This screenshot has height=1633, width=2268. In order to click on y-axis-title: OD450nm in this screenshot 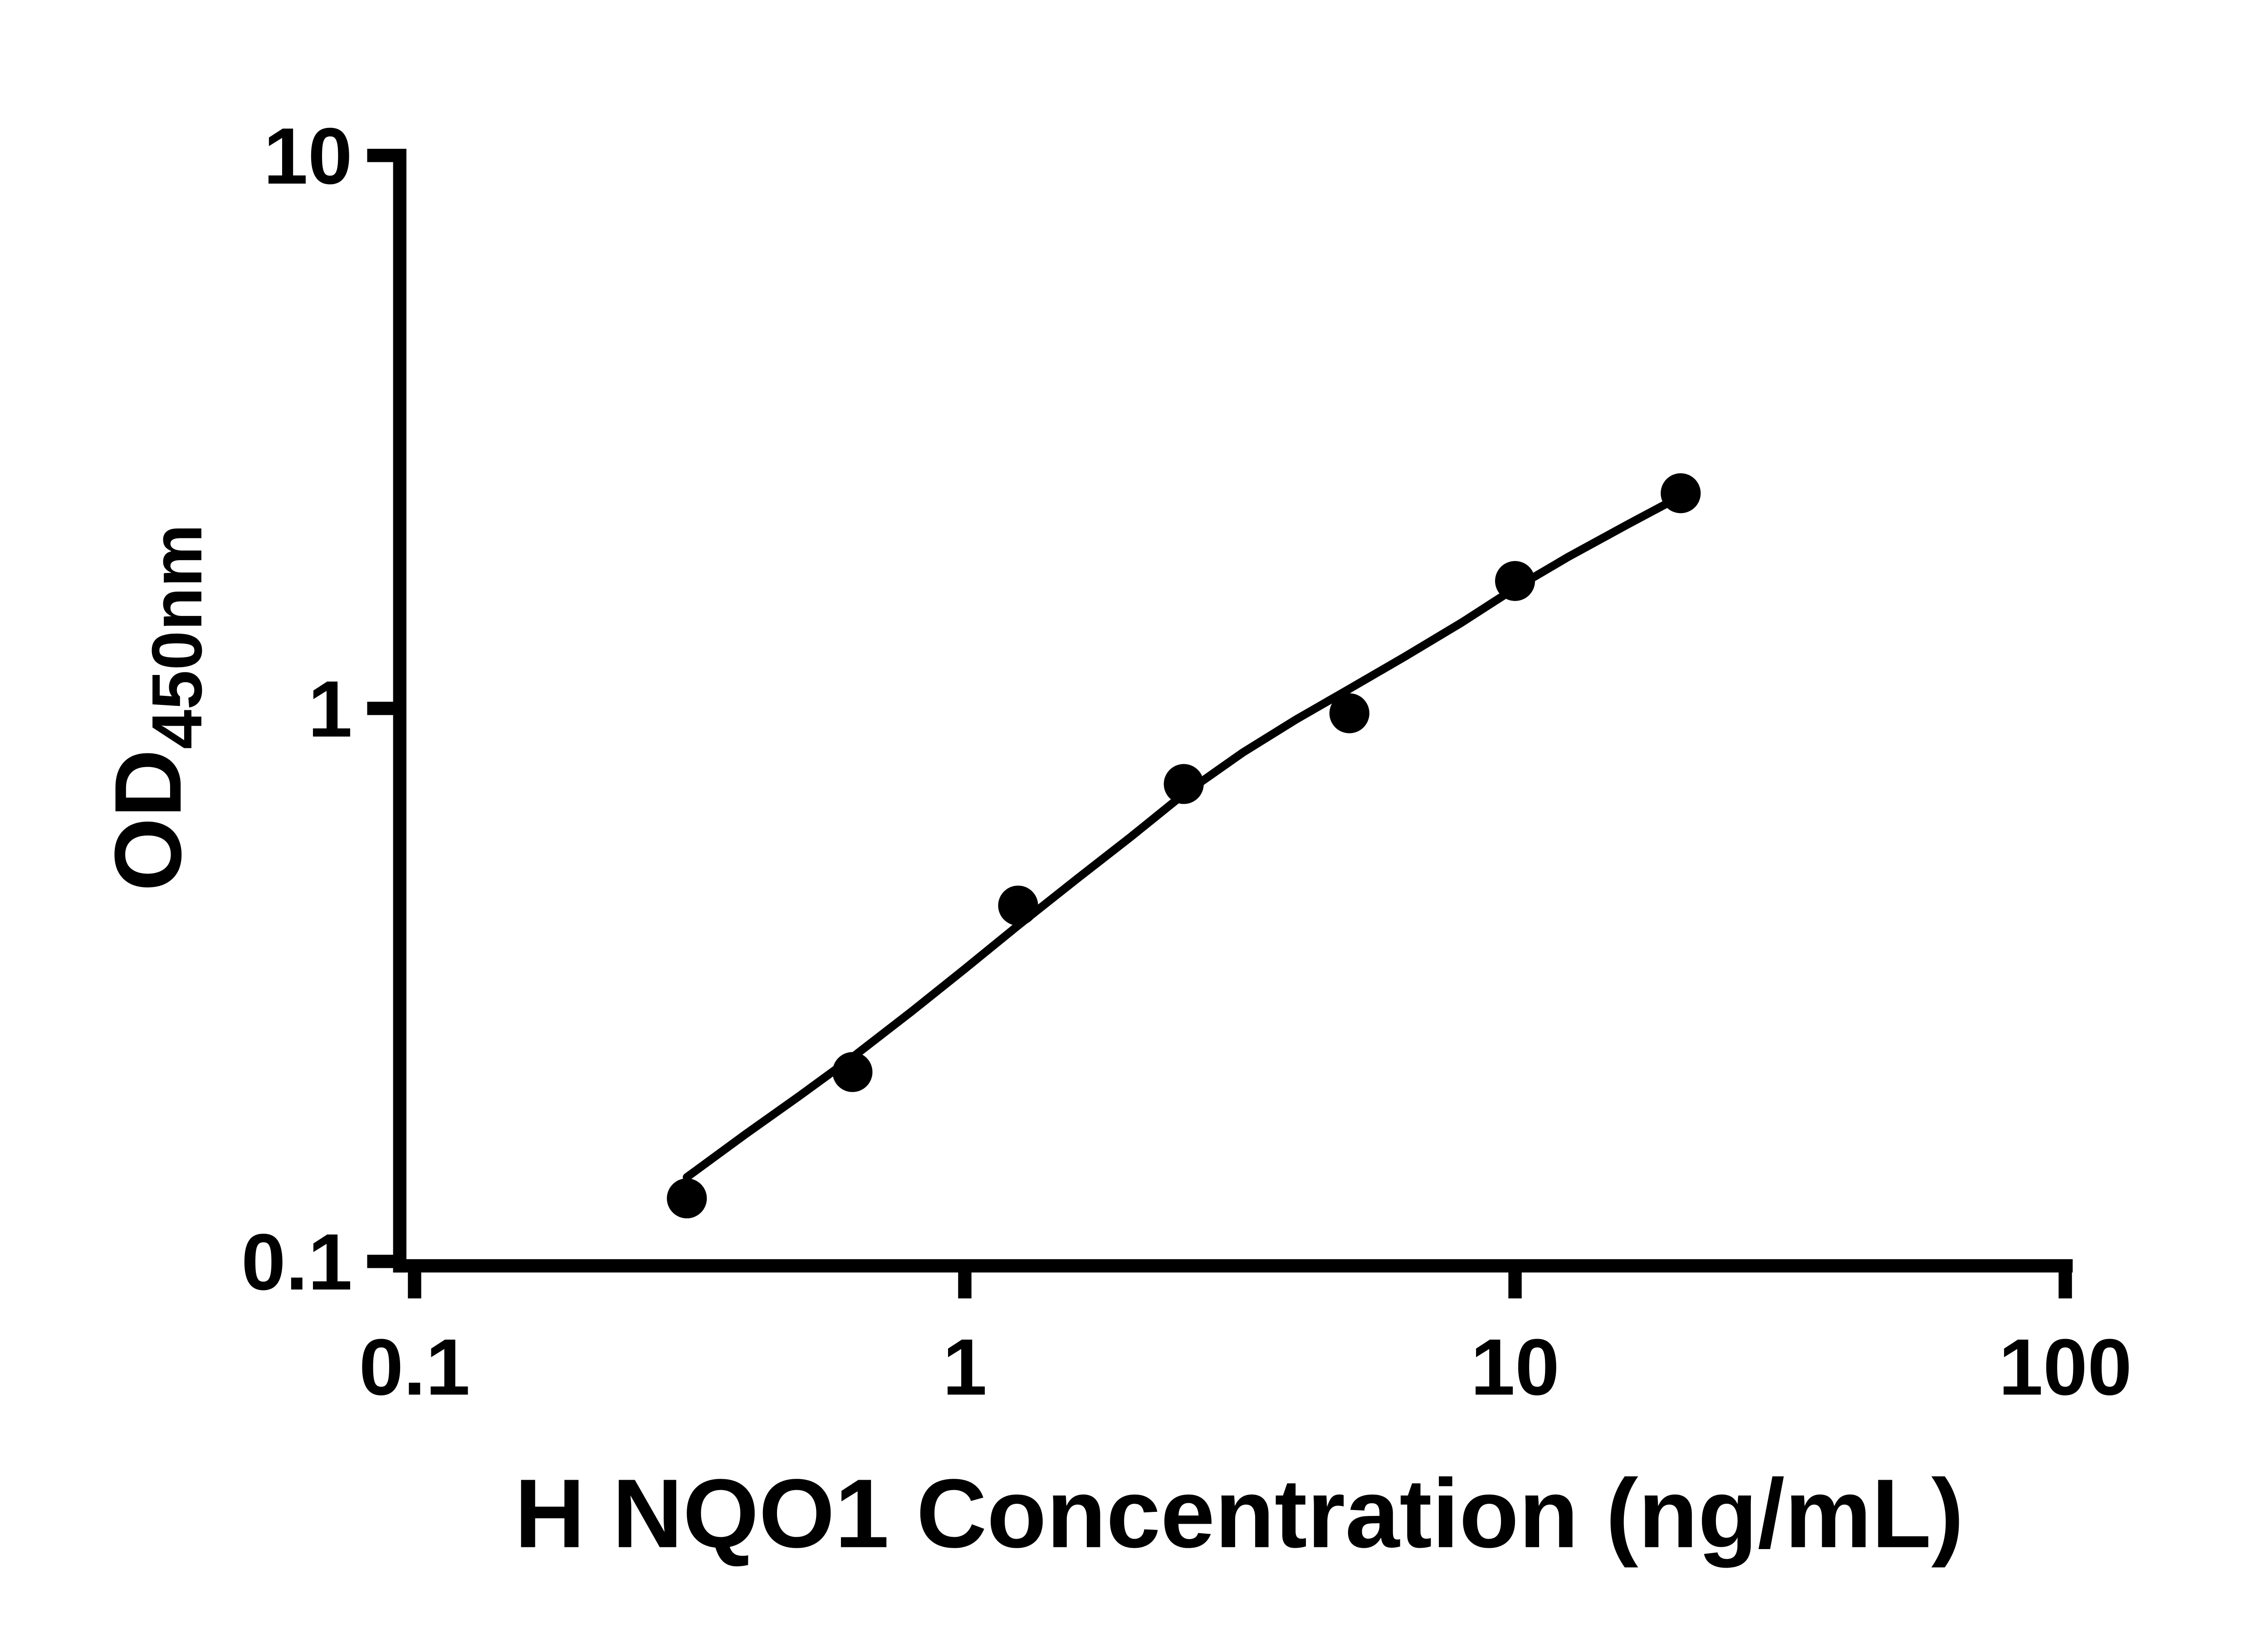, I will do `click(156, 707)`.